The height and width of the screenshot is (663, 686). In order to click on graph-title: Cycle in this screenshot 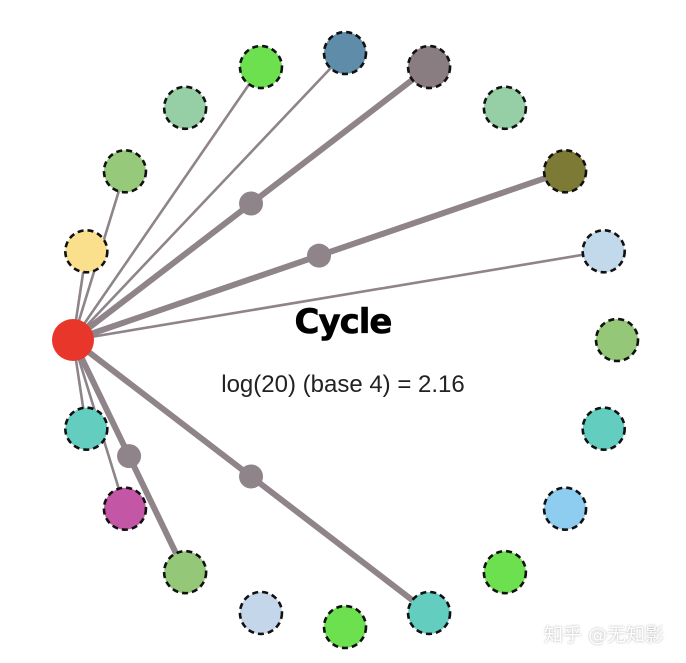, I will do `click(343, 322)`.